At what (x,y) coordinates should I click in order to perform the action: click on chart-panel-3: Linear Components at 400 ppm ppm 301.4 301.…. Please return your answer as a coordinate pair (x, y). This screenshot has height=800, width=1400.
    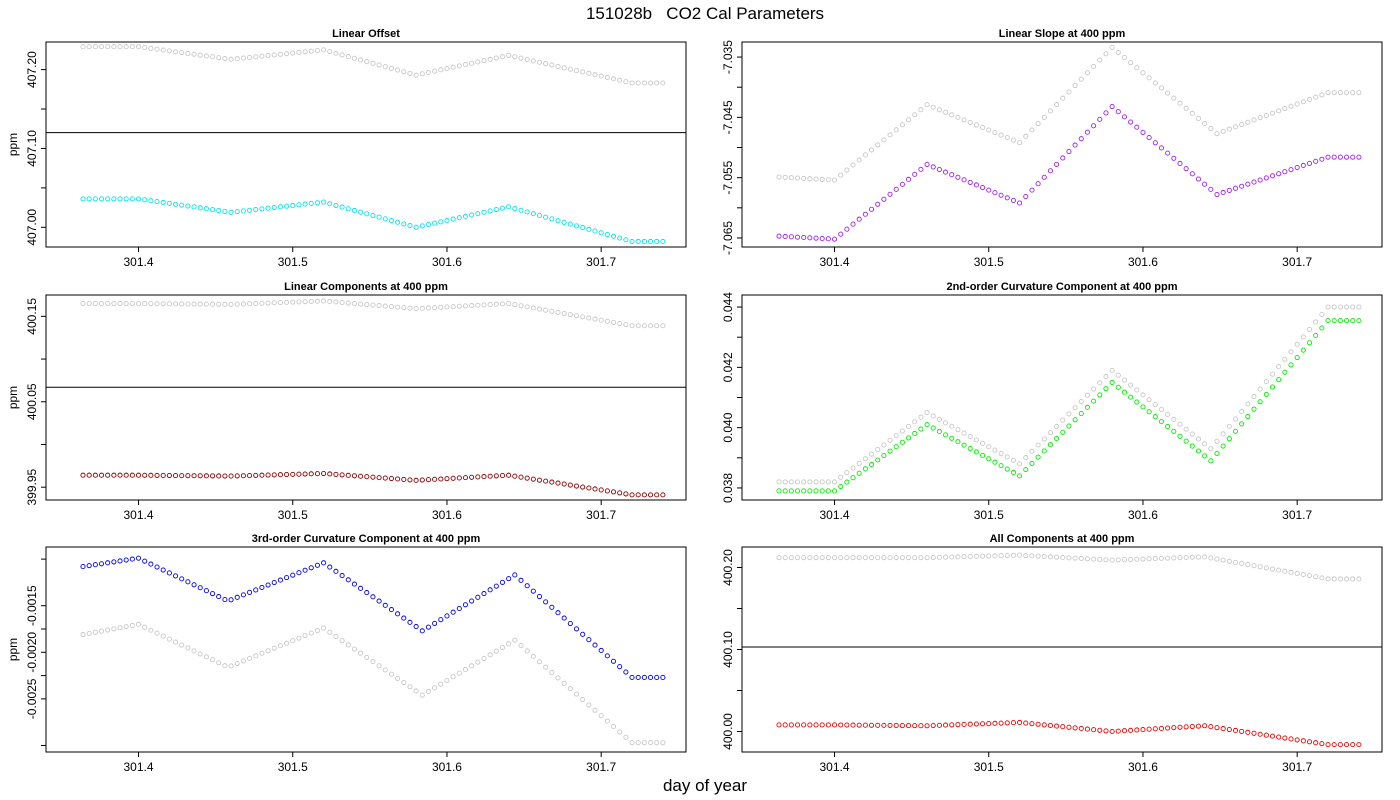
    Looking at the image, I should click on (346, 401).